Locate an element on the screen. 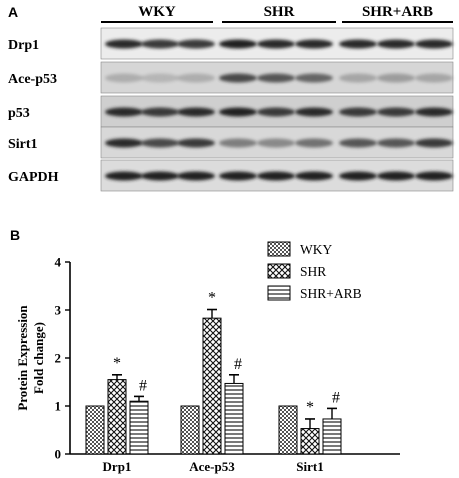  blot-group-headers: WKY SHR SHR+ARB is located at coordinates (277, 13).